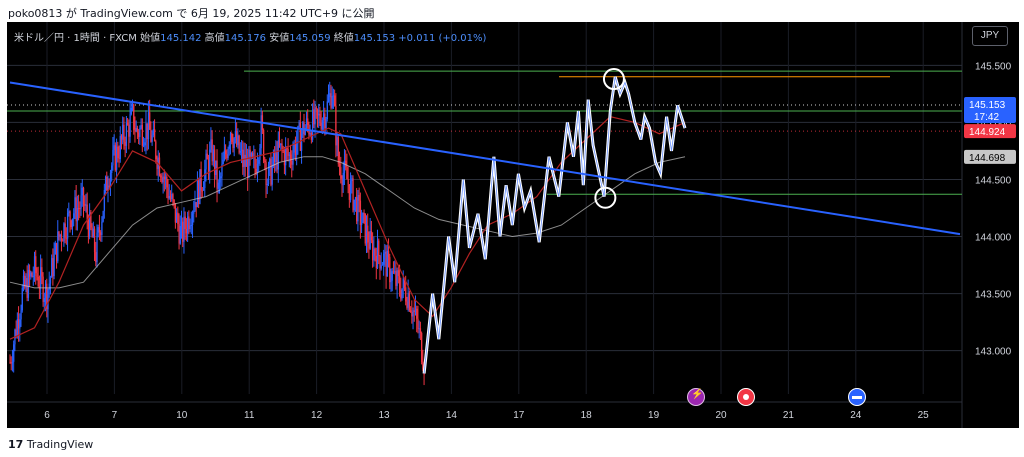 The image size is (1024, 457). Describe the element at coordinates (990, 36) in the screenshot. I see `currency-button: JPY` at that location.